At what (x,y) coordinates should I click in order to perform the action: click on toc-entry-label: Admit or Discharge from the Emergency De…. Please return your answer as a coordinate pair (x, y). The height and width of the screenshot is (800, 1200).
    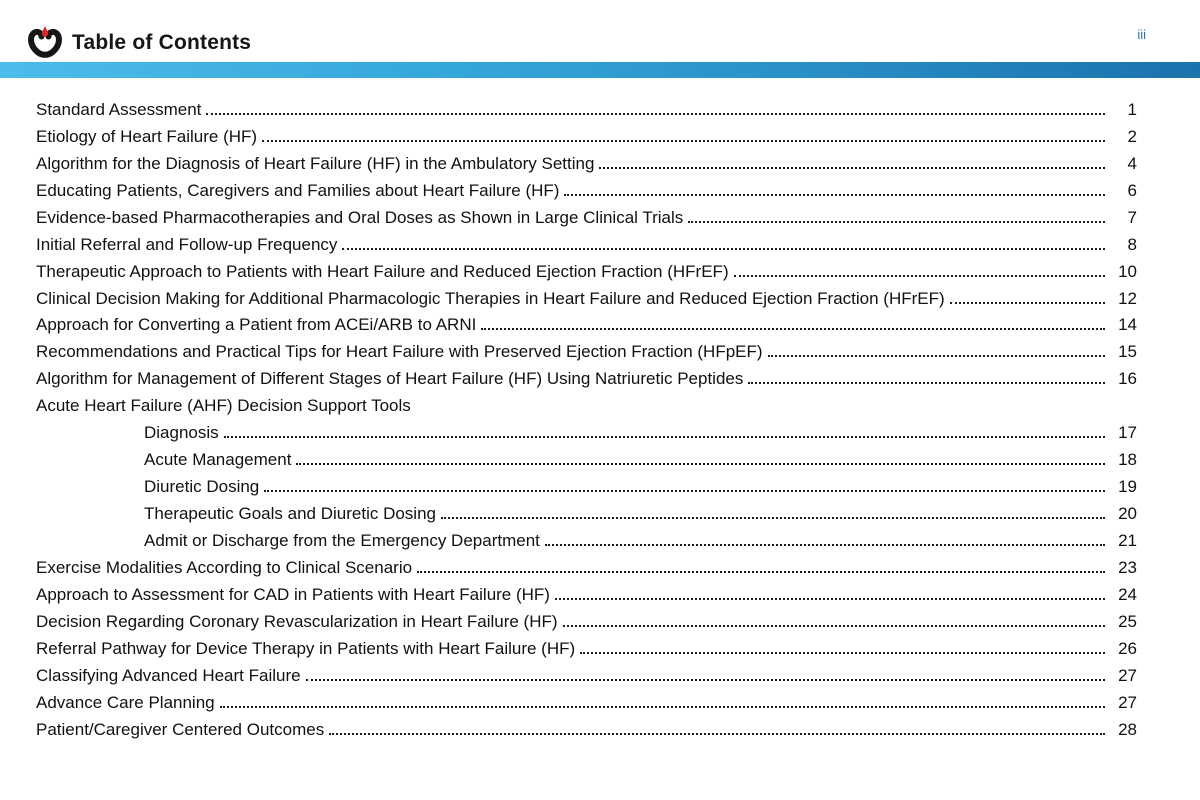
    Looking at the image, I should click on (342, 540).